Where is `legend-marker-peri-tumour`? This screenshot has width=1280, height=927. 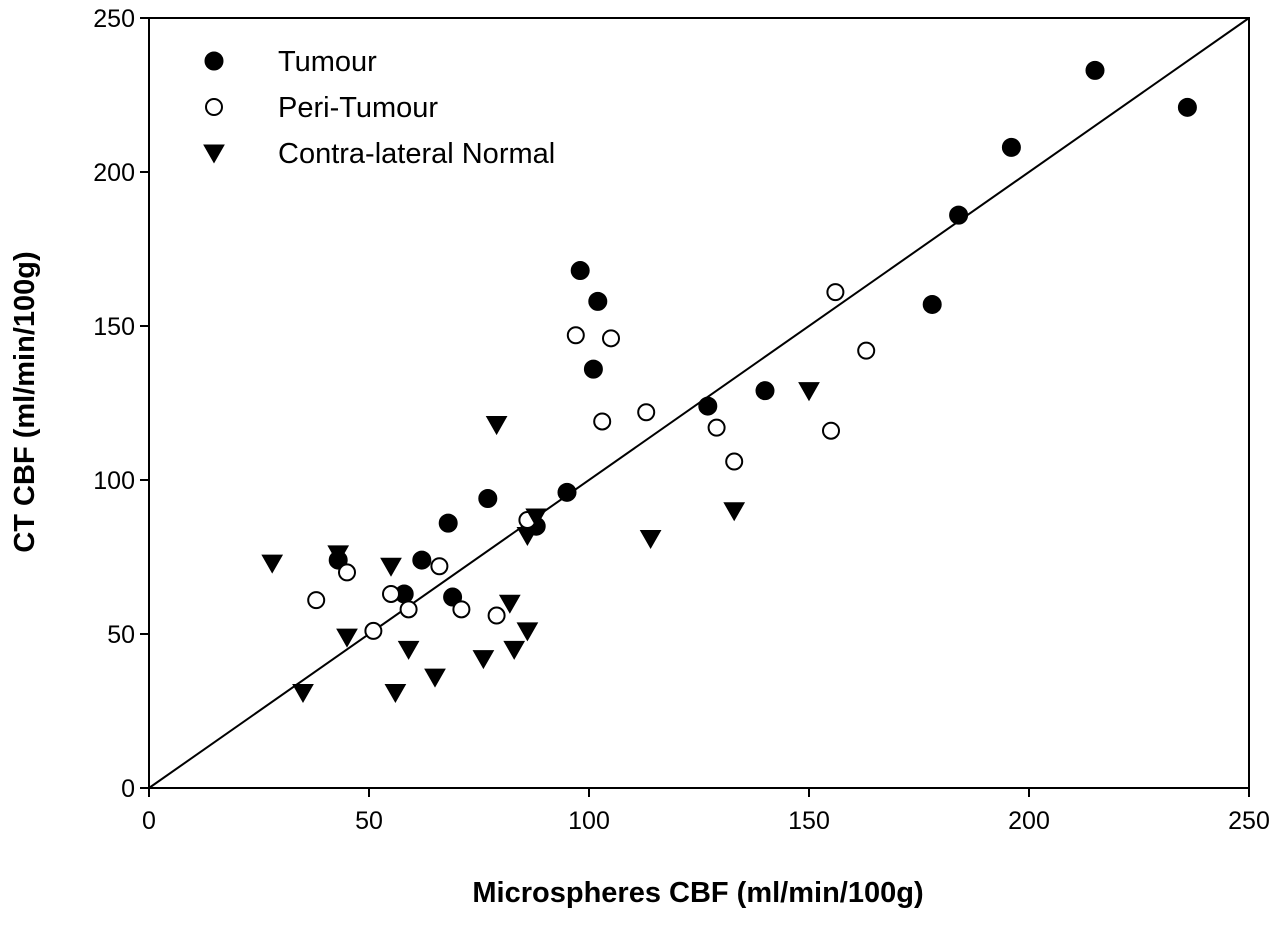
legend-marker-peri-tumour is located at coordinates (214, 107).